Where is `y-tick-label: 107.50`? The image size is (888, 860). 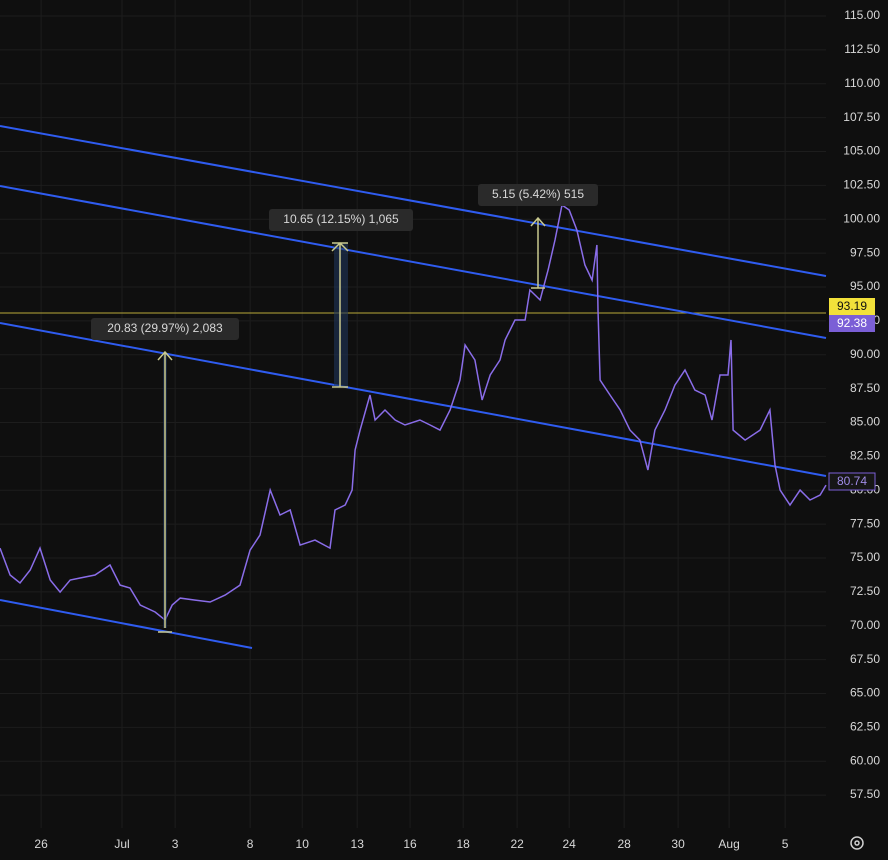
y-tick-label: 107.50 is located at coordinates (861, 117).